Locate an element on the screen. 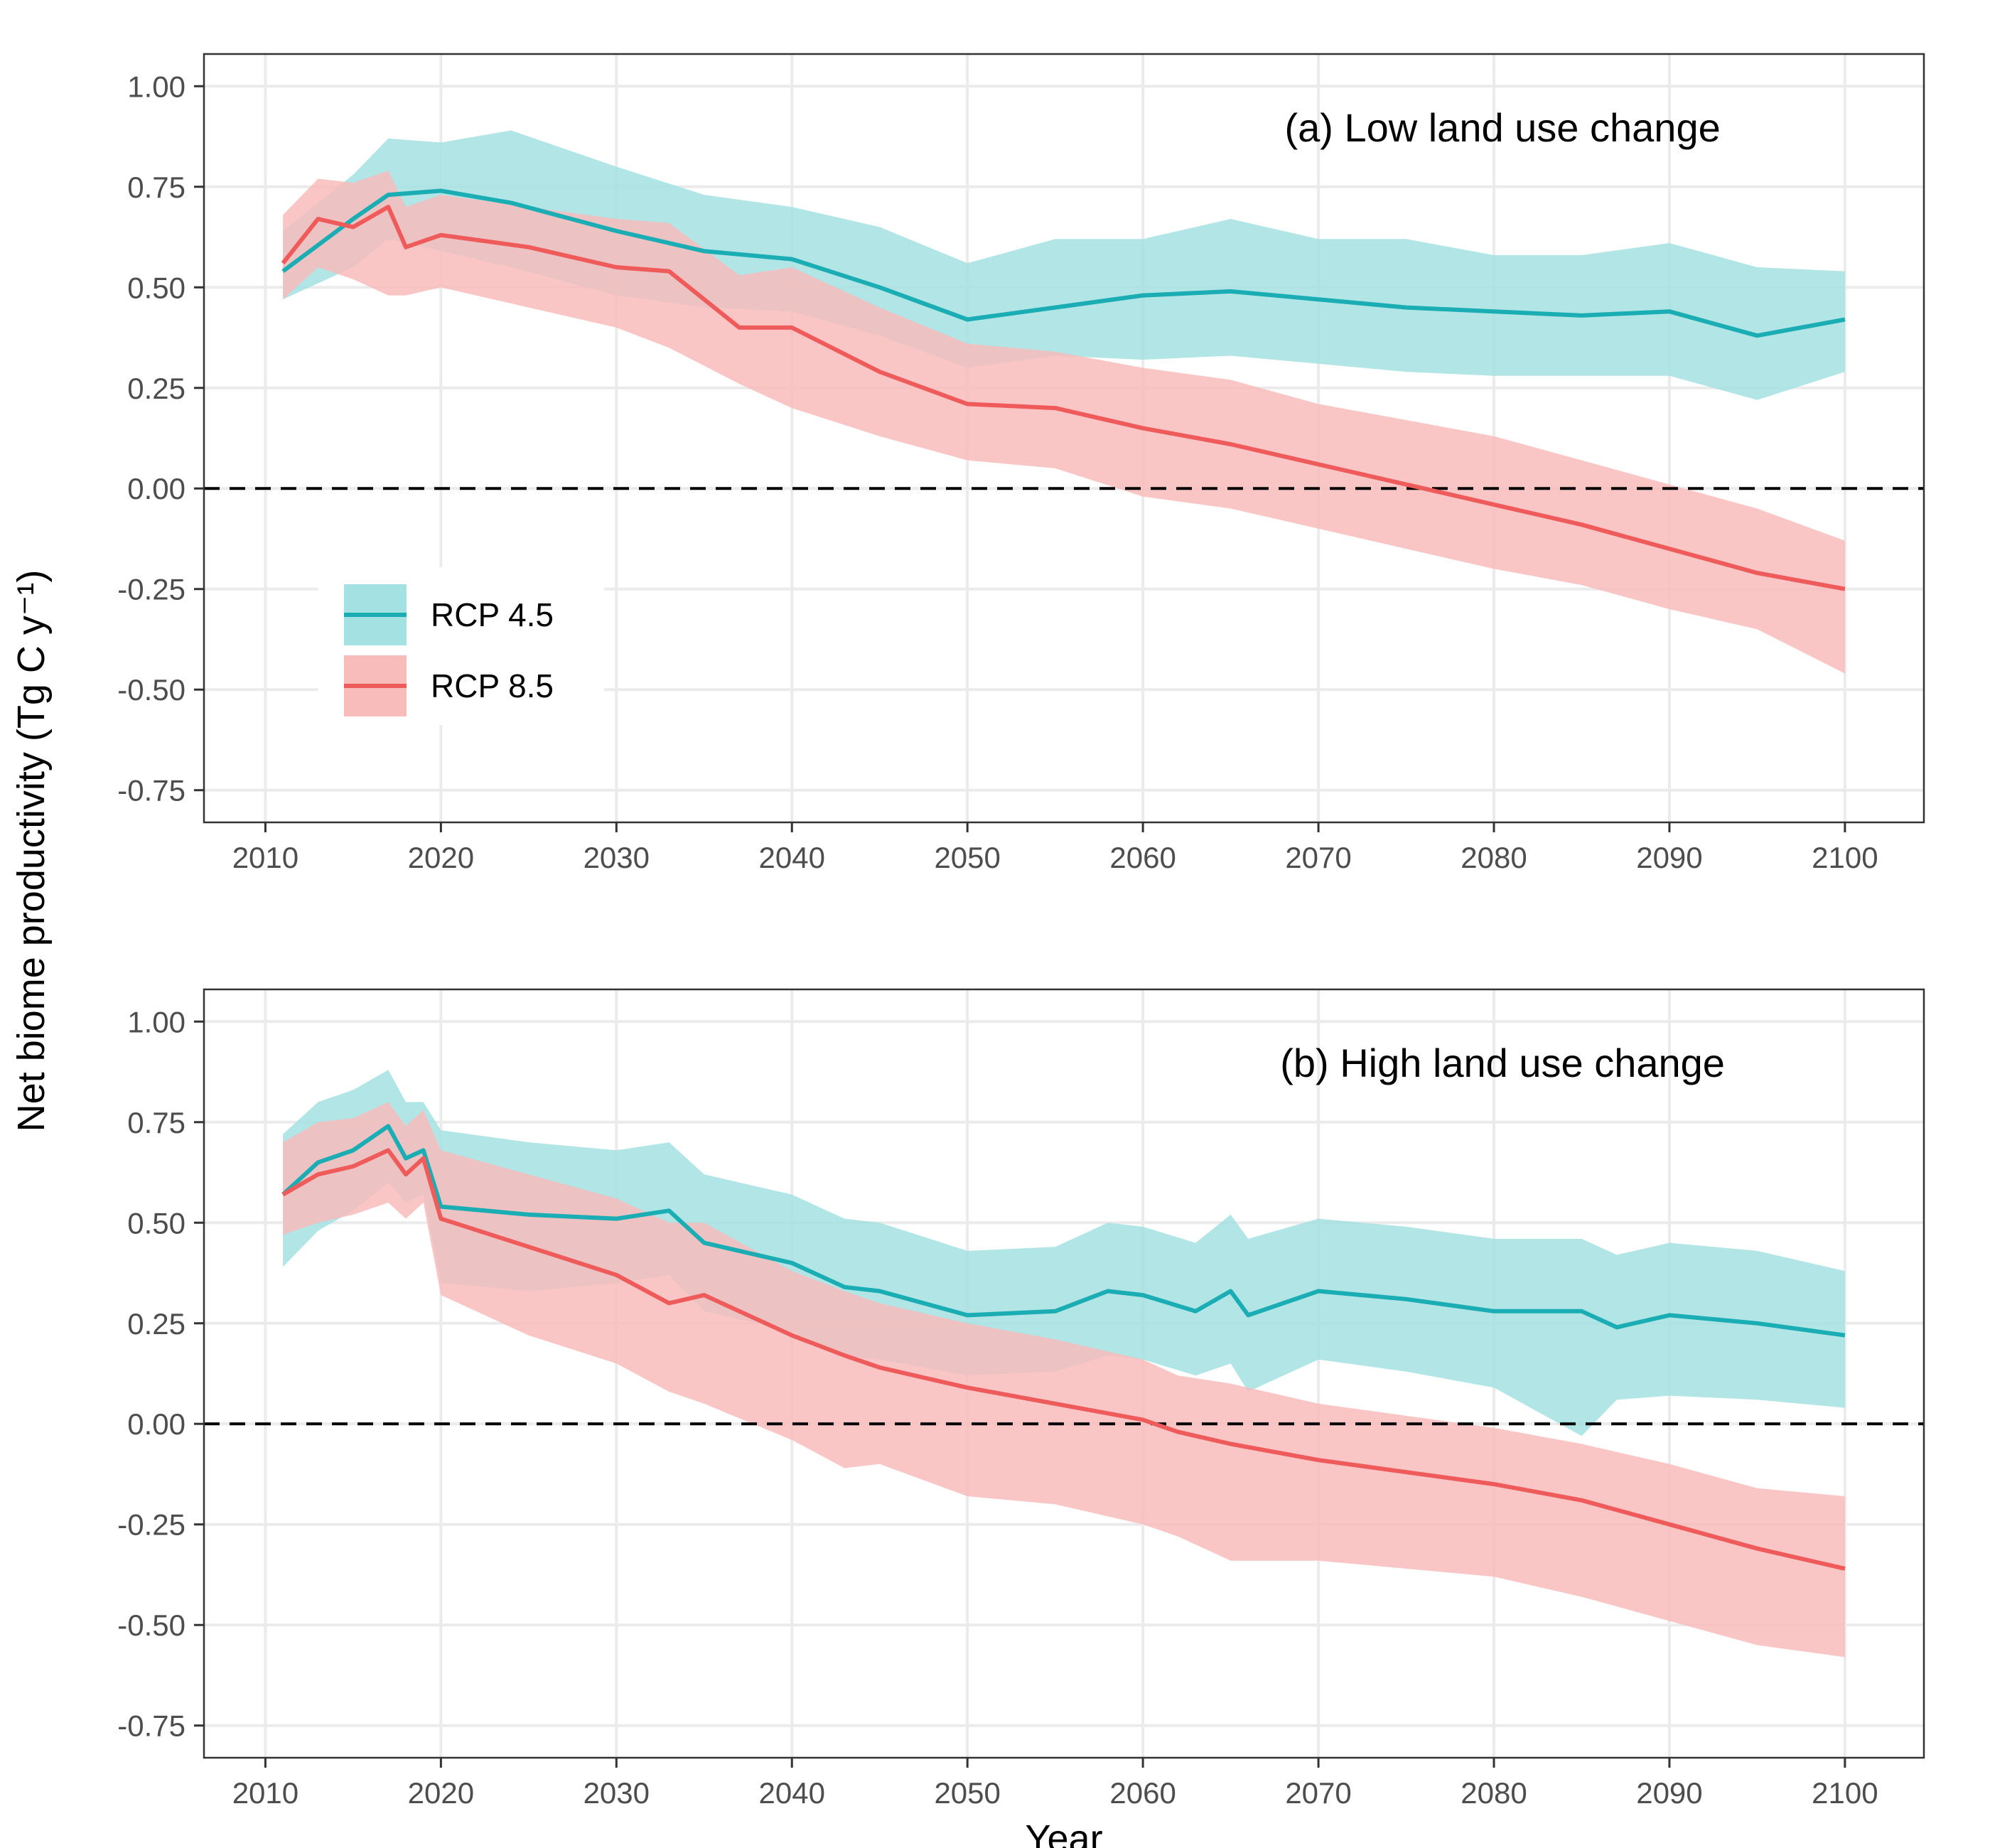  legend-label-rcp45: RCP 4.5 is located at coordinates (493, 614).